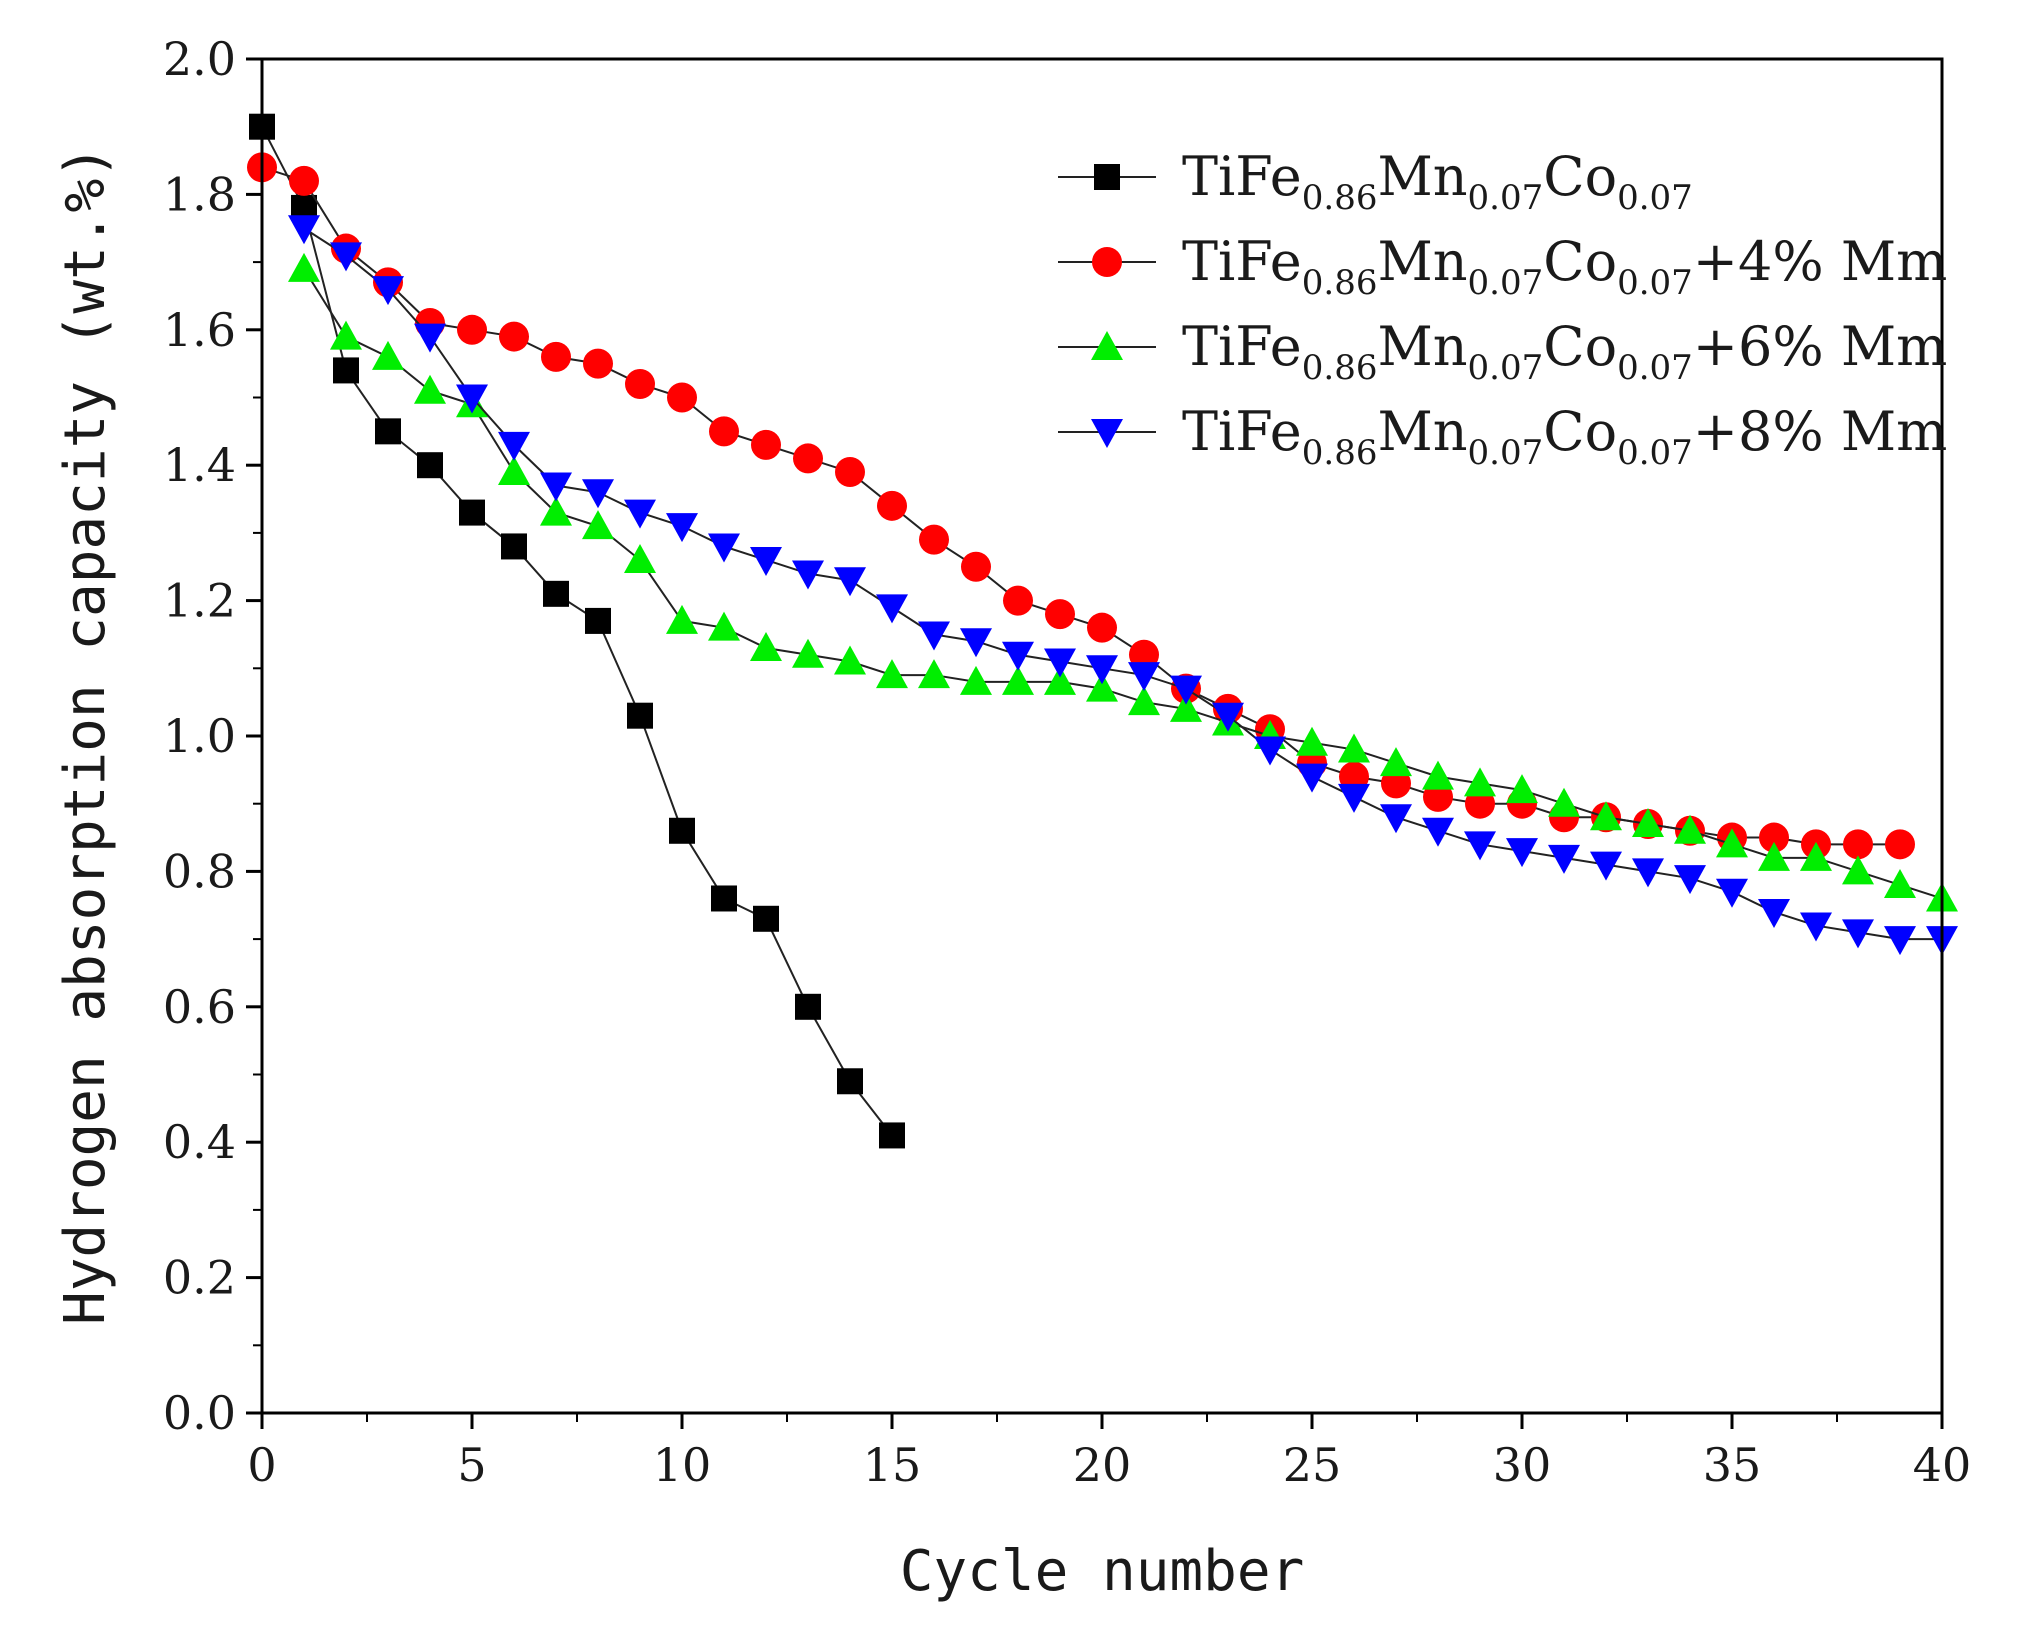  I want to click on x-tick-label: 35, so click(1732, 1465).